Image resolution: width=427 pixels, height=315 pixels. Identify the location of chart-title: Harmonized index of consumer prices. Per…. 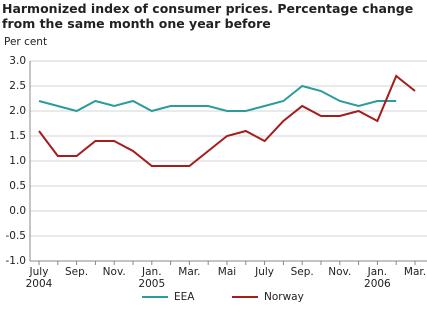
(208, 16).